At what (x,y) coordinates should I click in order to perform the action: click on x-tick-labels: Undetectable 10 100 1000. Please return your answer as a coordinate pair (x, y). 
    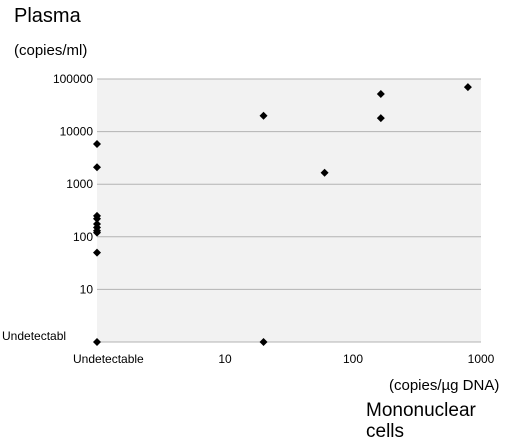
    Looking at the image, I should click on (284, 359).